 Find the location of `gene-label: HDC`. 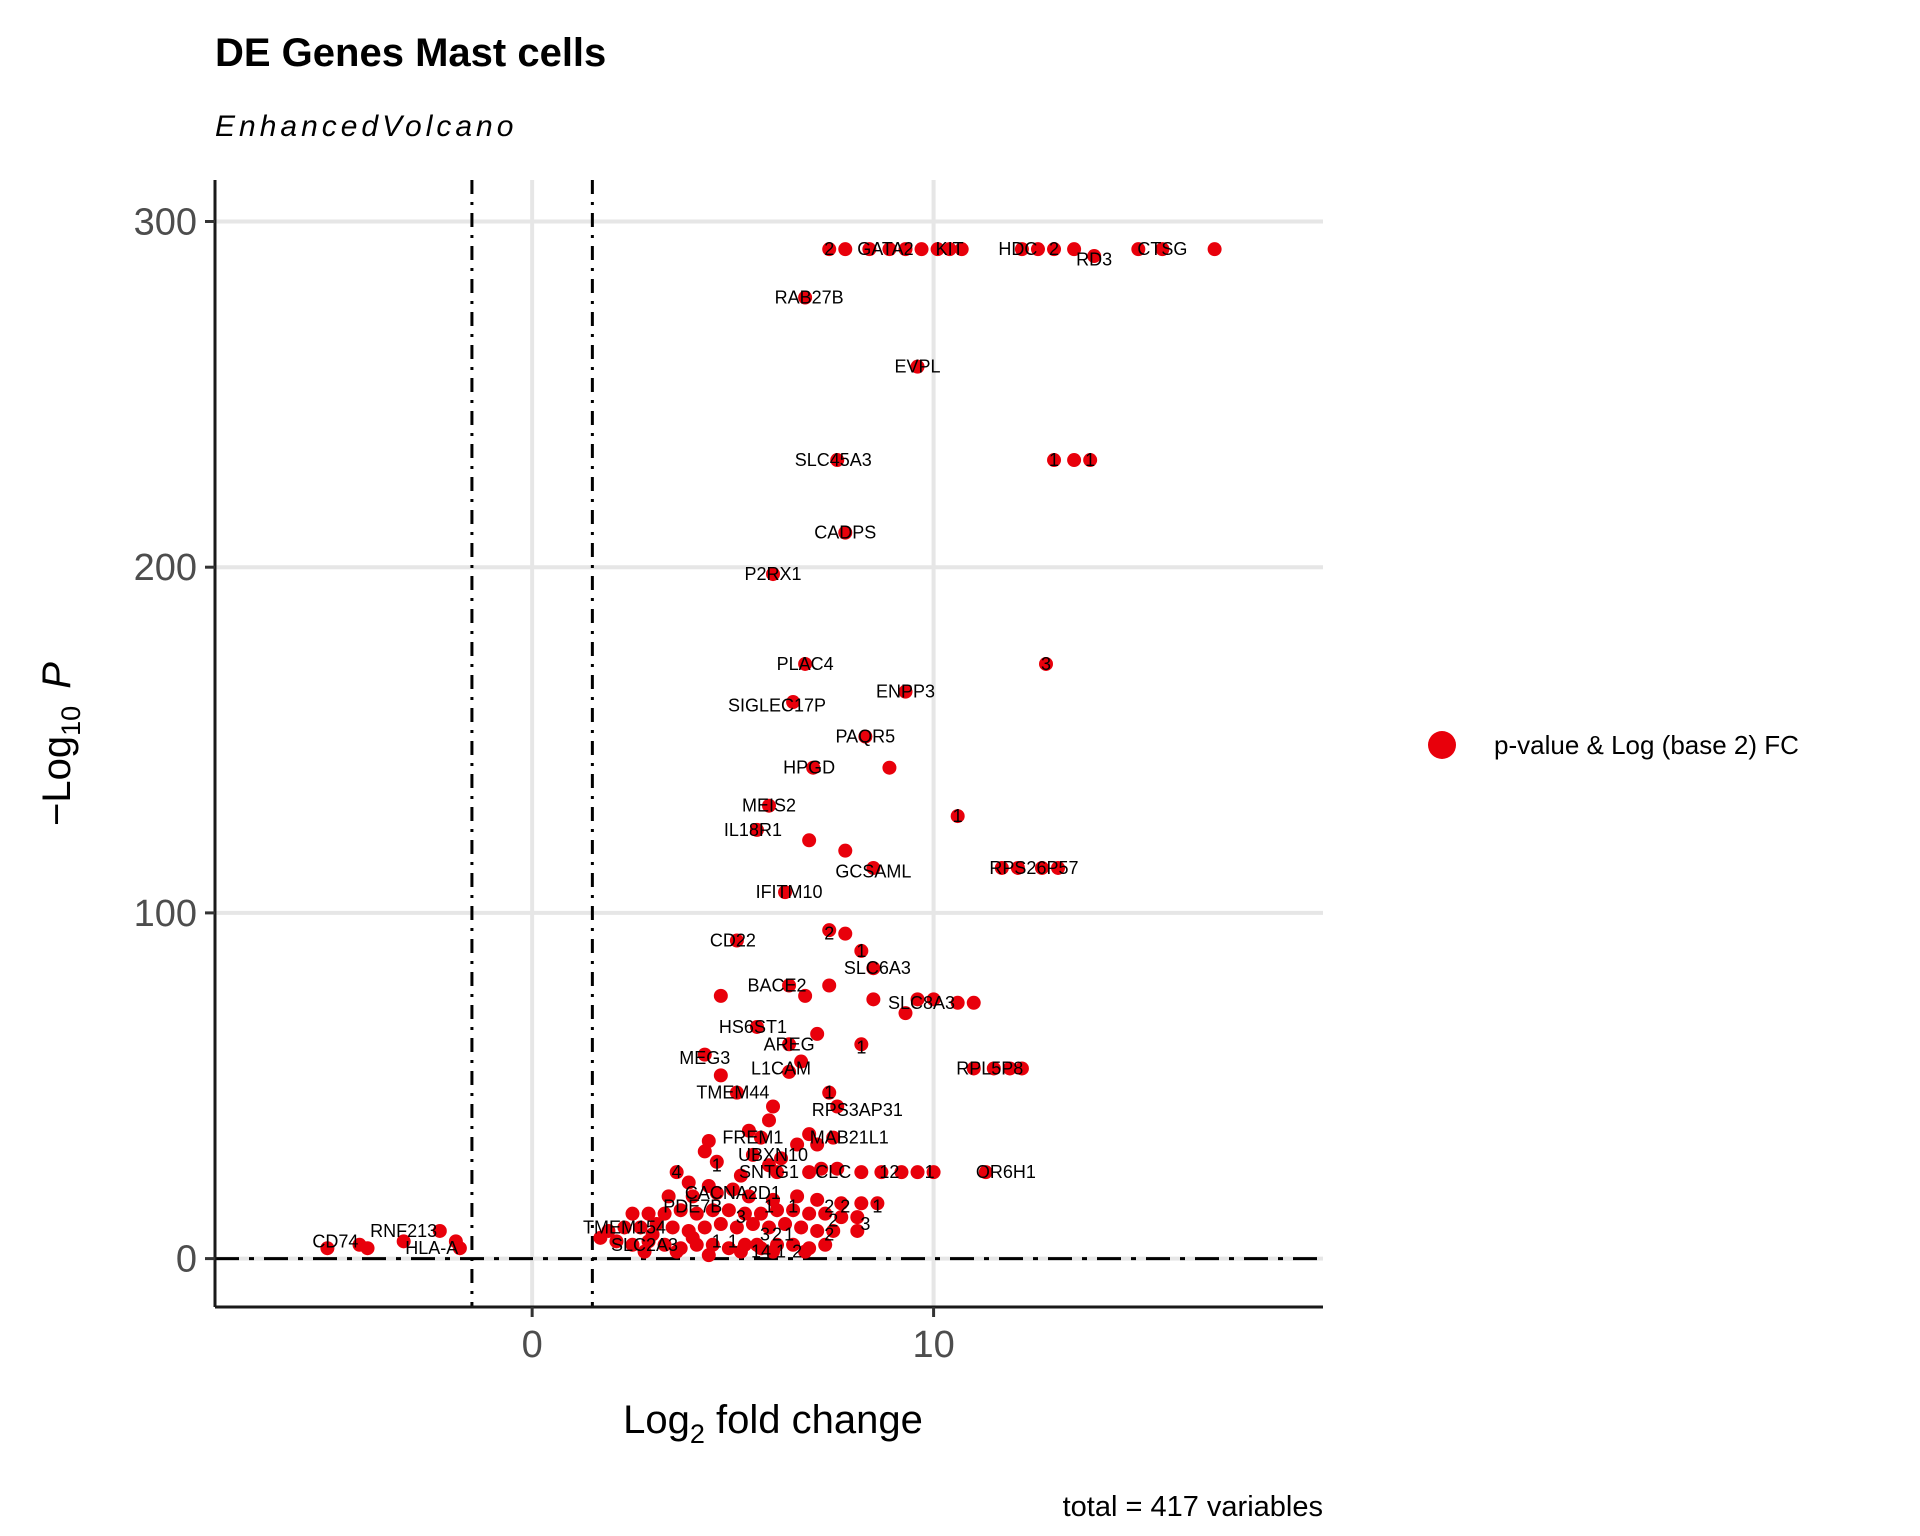

gene-label: HDC is located at coordinates (1017, 249).